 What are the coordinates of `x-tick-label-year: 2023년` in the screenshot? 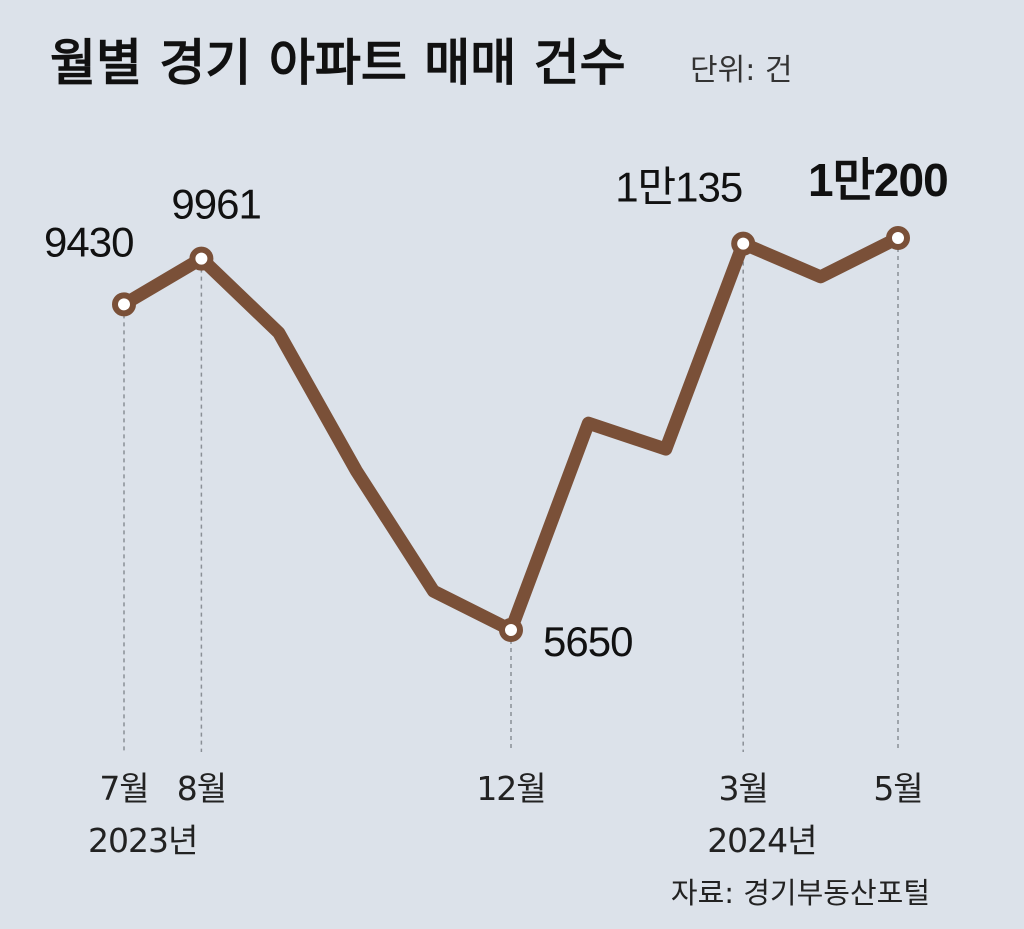 It's located at (142, 840).